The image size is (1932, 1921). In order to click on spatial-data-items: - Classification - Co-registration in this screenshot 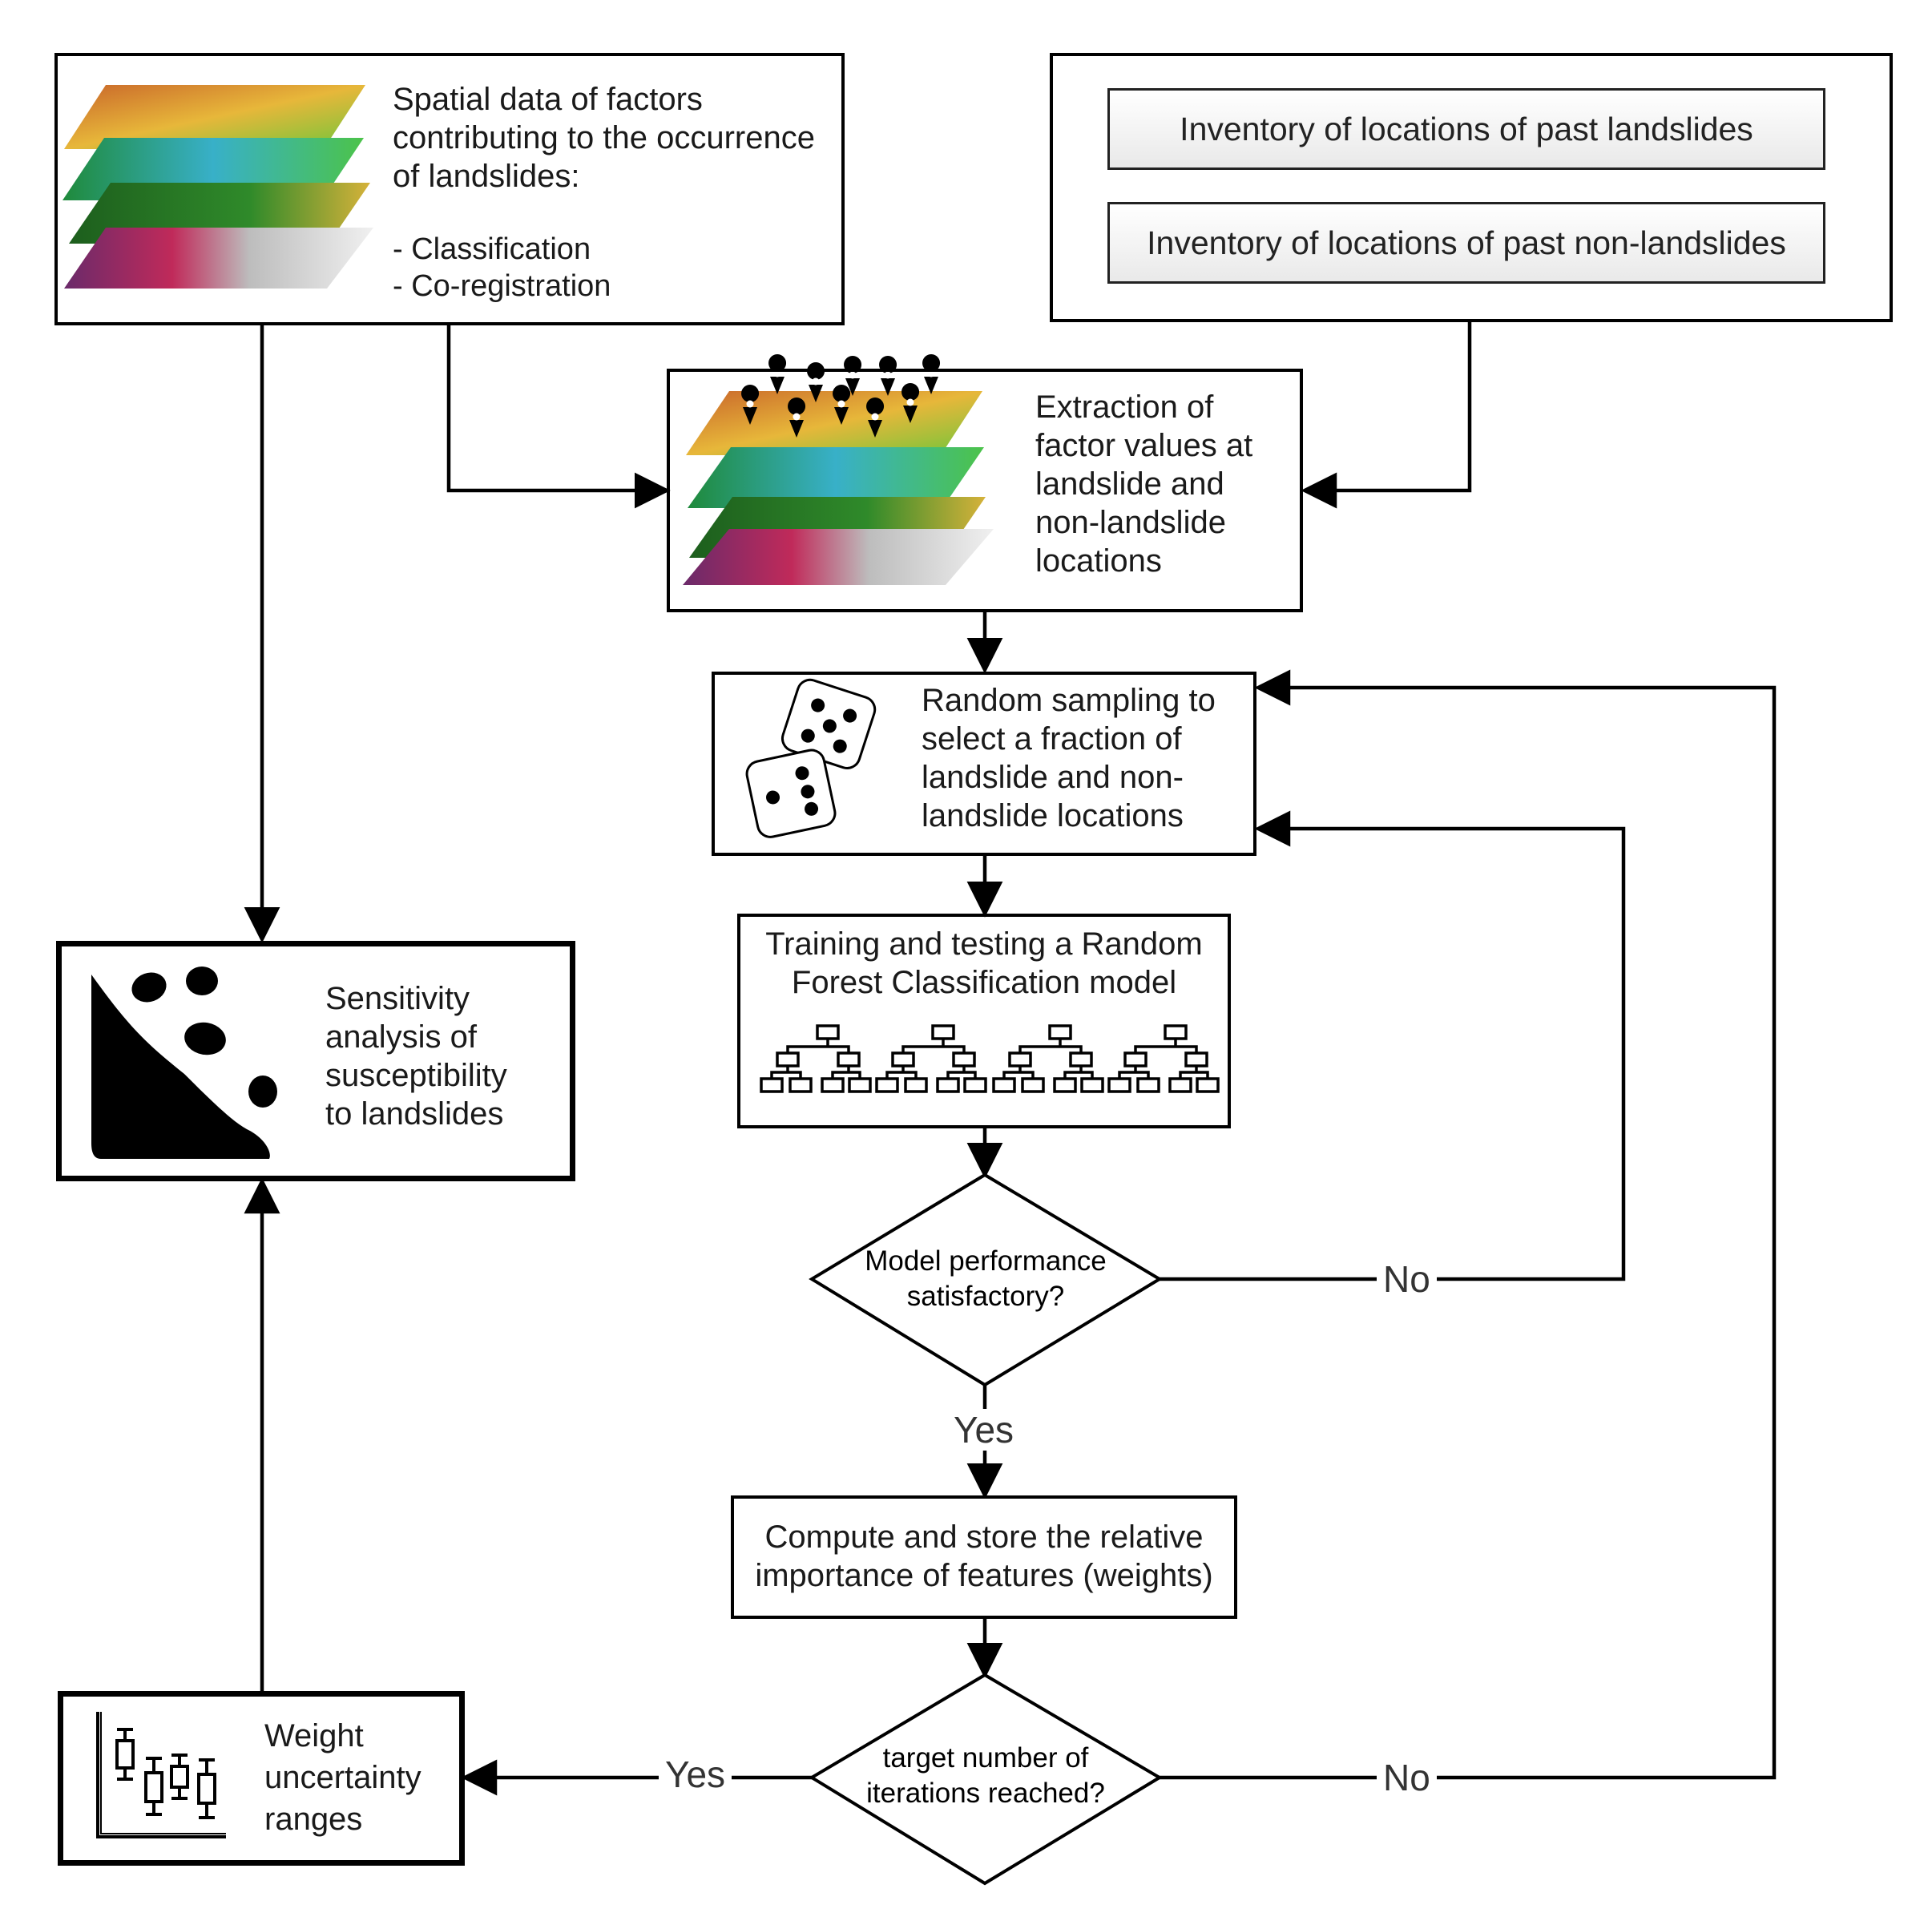, I will do `click(502, 267)`.